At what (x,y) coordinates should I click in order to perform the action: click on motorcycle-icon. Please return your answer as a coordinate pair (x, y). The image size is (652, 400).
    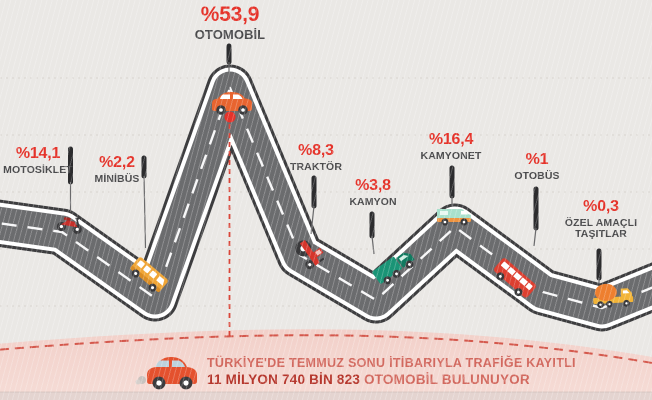
    Looking at the image, I should click on (69, 225).